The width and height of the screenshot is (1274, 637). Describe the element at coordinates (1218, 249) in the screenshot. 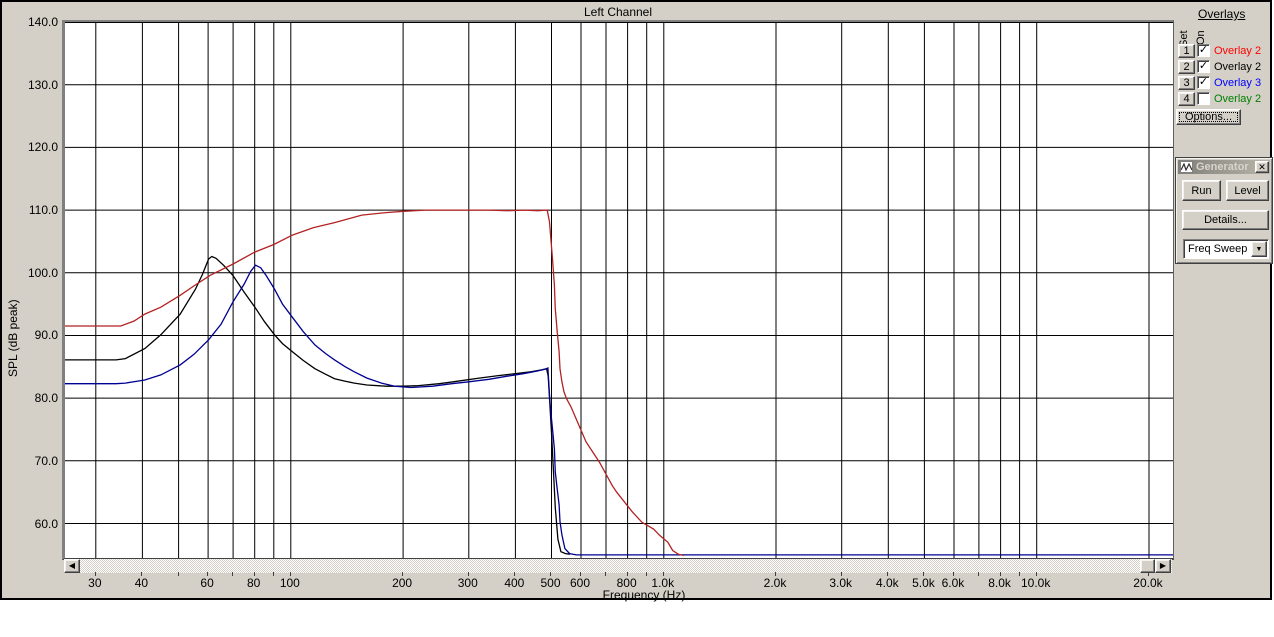

I see `sweep-type-value: Freq Sweep` at that location.